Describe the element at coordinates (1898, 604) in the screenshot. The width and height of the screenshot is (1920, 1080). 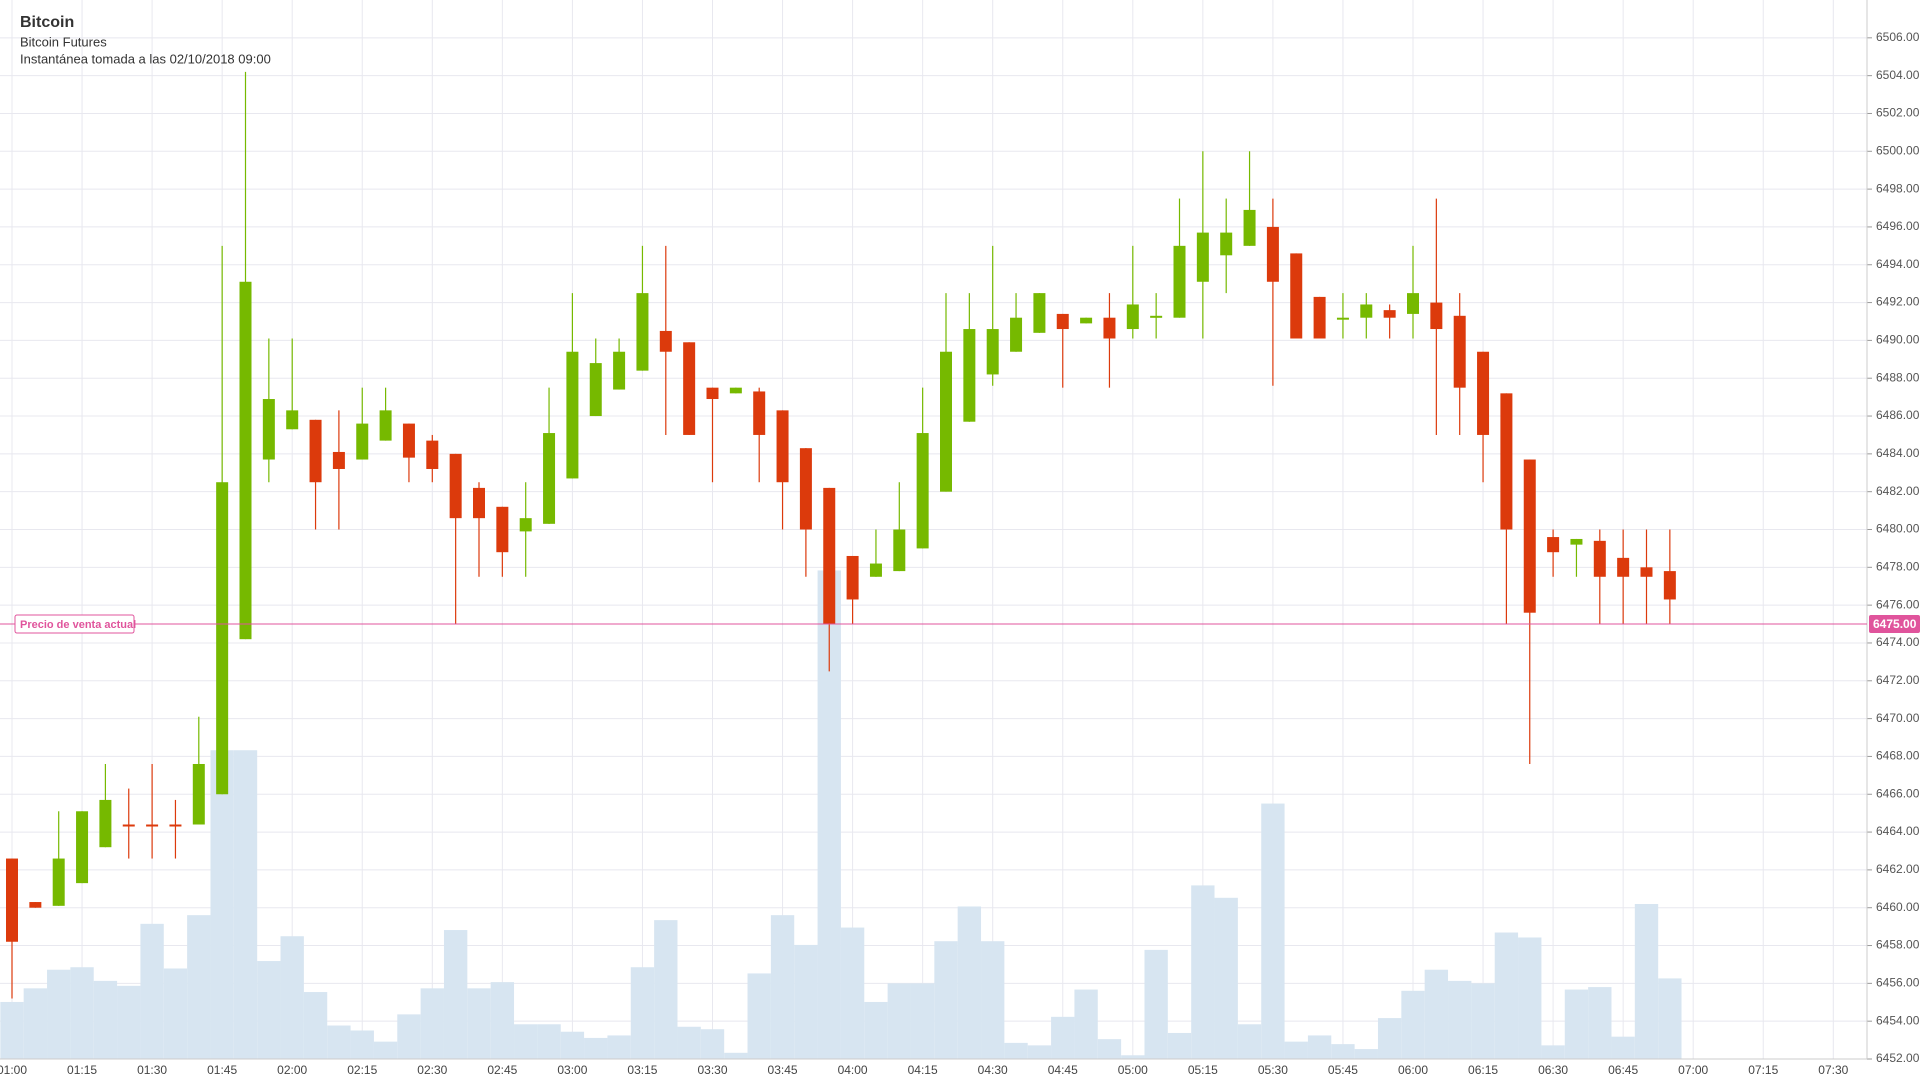
I see `y-tick-label: 6476.00` at that location.